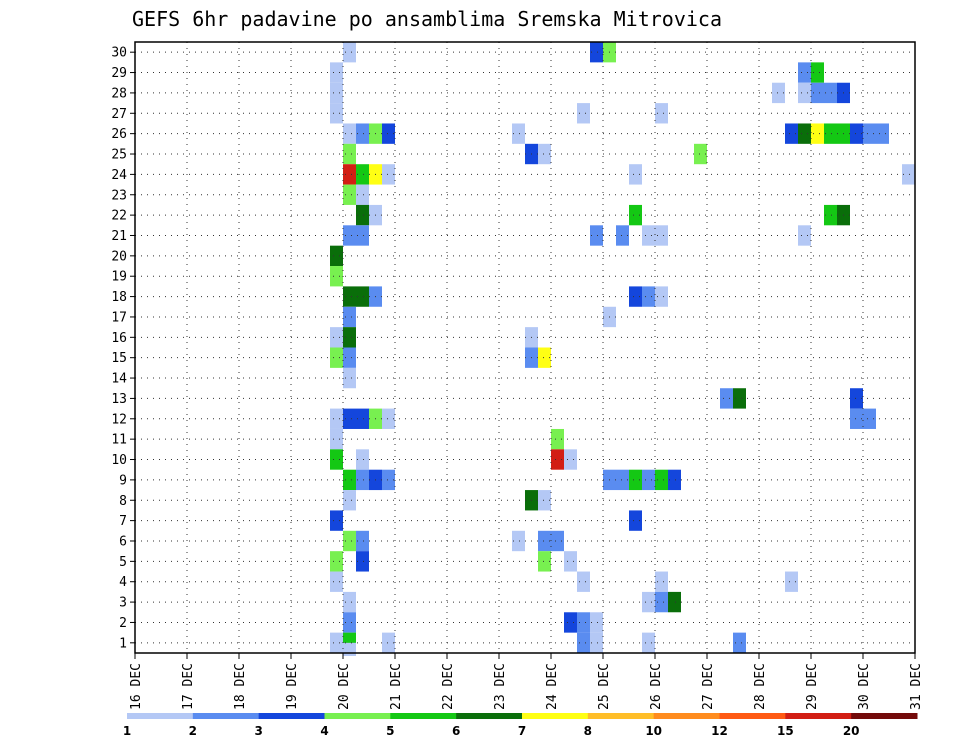 Image resolution: width=960 pixels, height=742 pixels. What do you see at coordinates (123, 480) in the screenshot?
I see `y-tick-label: 9` at bounding box center [123, 480].